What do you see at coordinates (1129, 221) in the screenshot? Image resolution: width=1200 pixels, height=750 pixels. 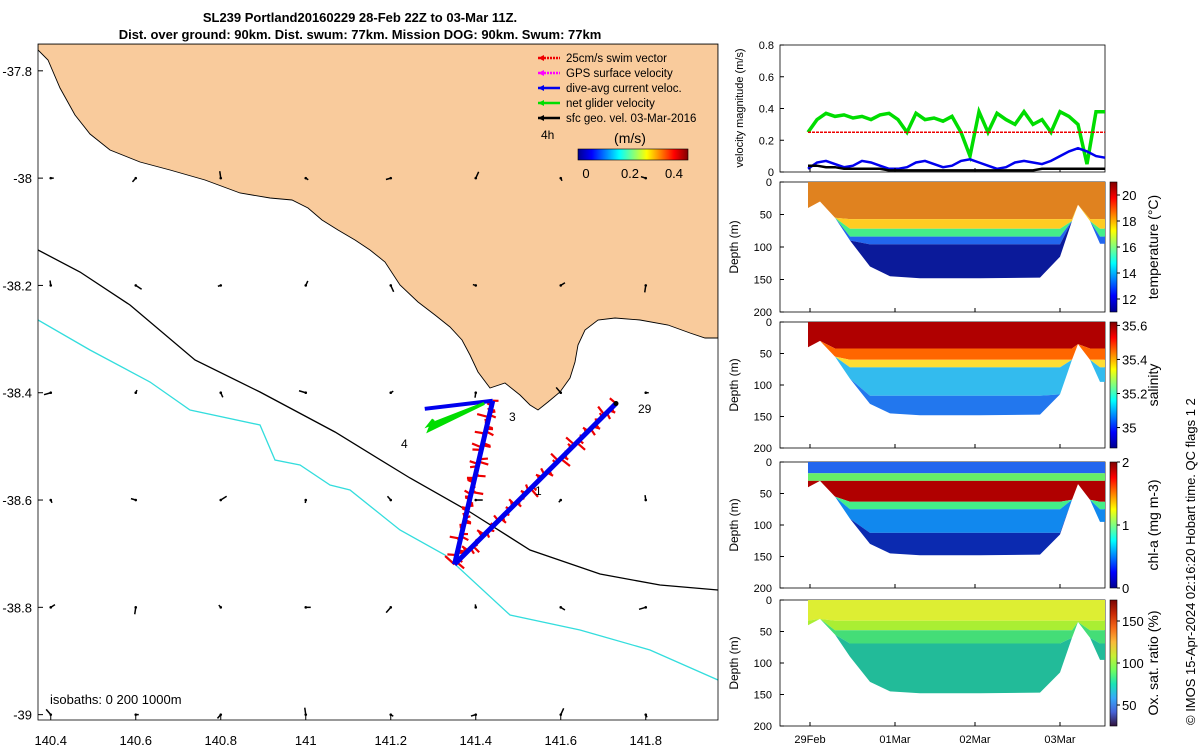 I see `colorbar-tick-label: 18` at bounding box center [1129, 221].